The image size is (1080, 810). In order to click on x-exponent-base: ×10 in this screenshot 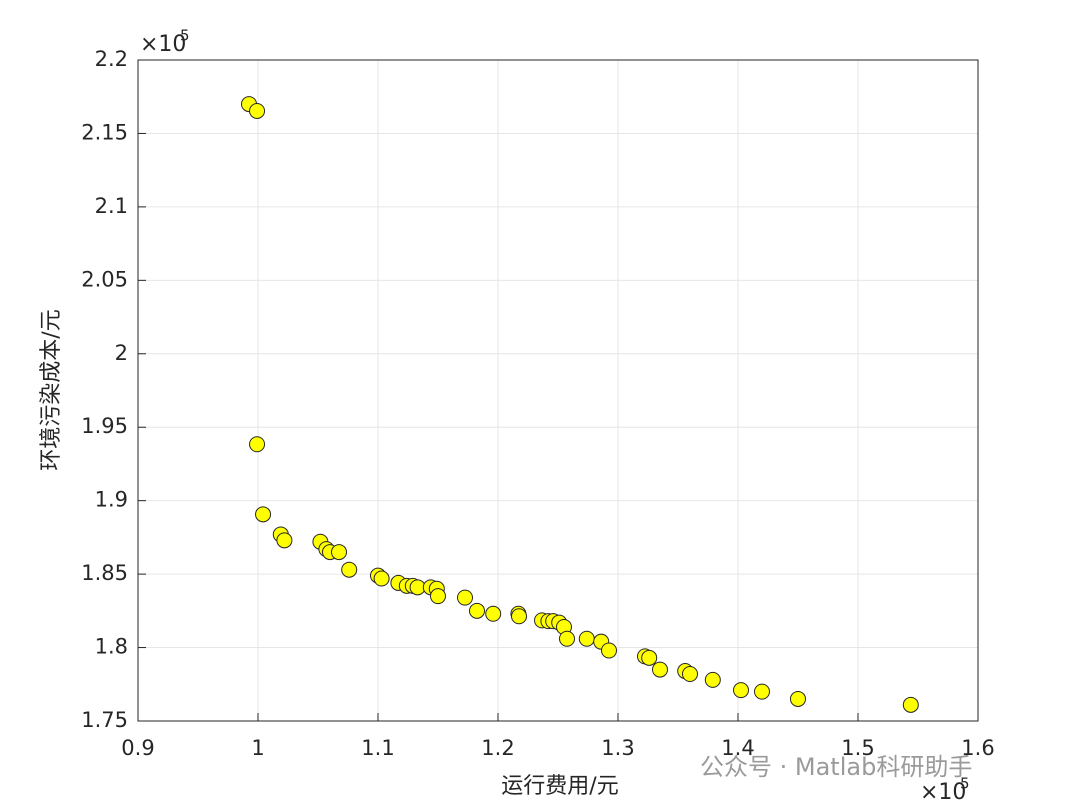, I will do `click(943, 792)`.